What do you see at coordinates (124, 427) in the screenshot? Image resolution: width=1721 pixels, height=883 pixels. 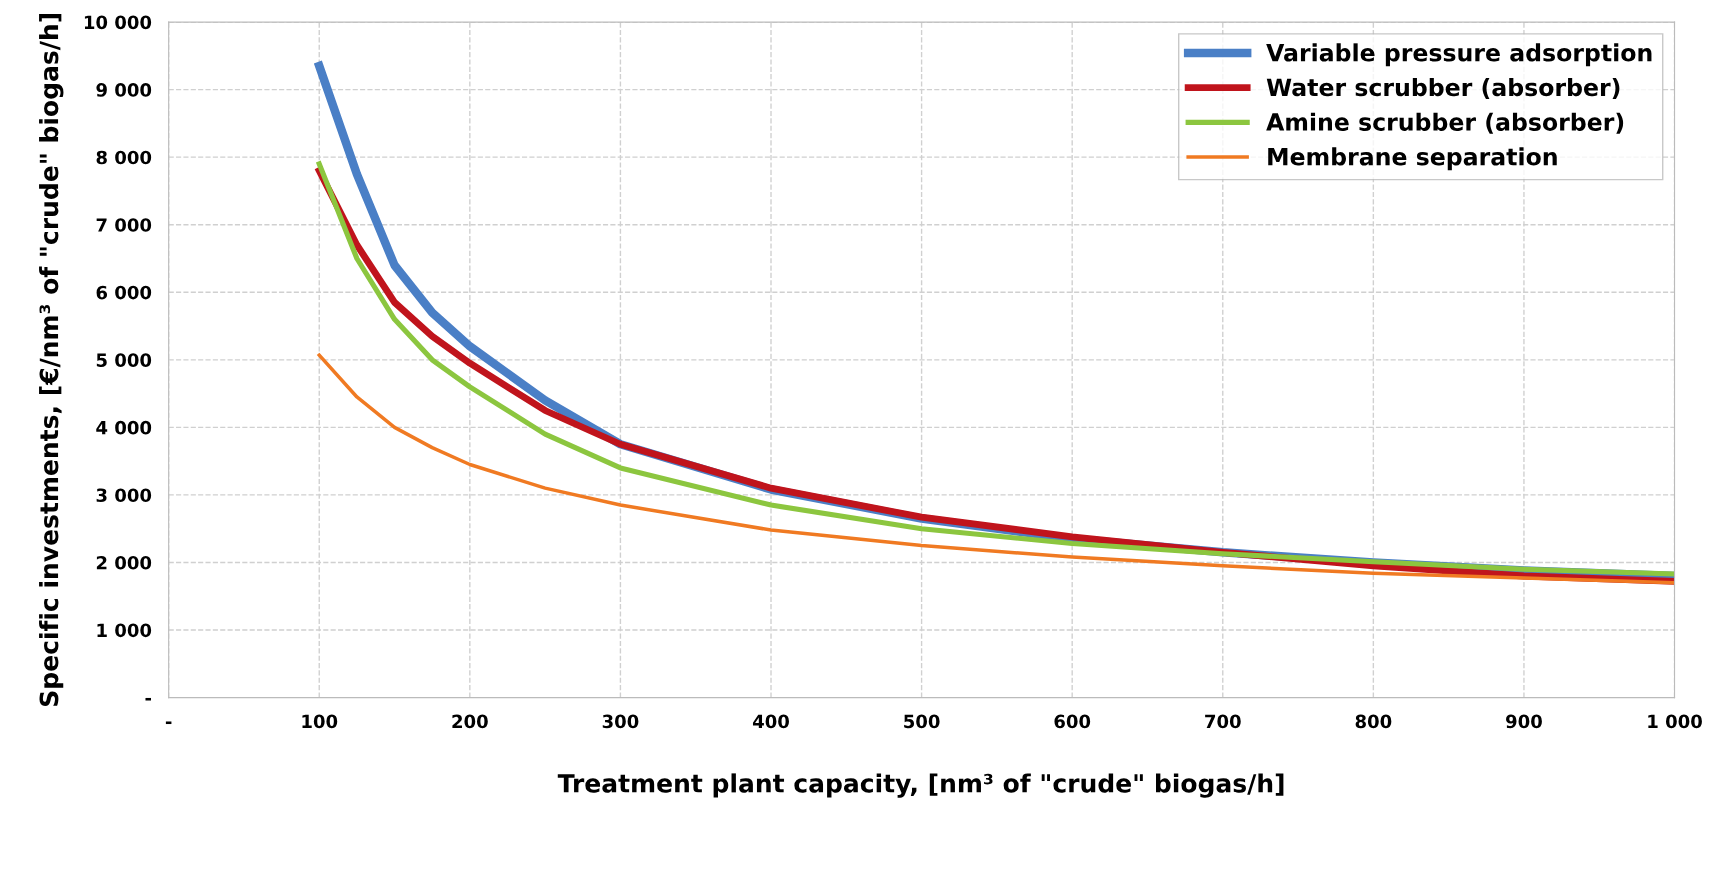 I see `y-tick-label: 4 000` at bounding box center [124, 427].